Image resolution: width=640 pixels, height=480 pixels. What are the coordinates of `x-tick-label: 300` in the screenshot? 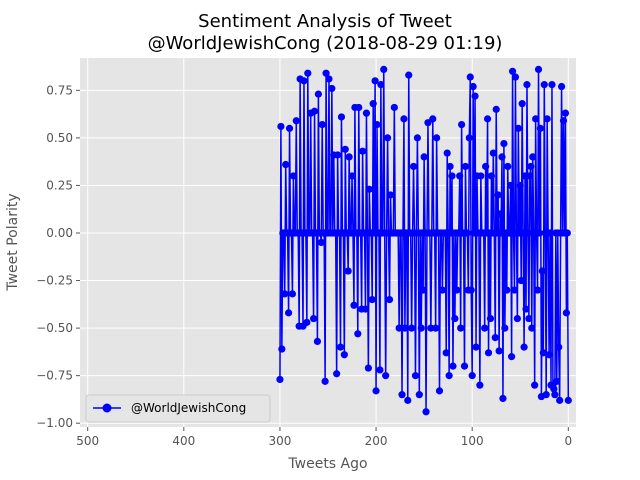 It's located at (279, 441).